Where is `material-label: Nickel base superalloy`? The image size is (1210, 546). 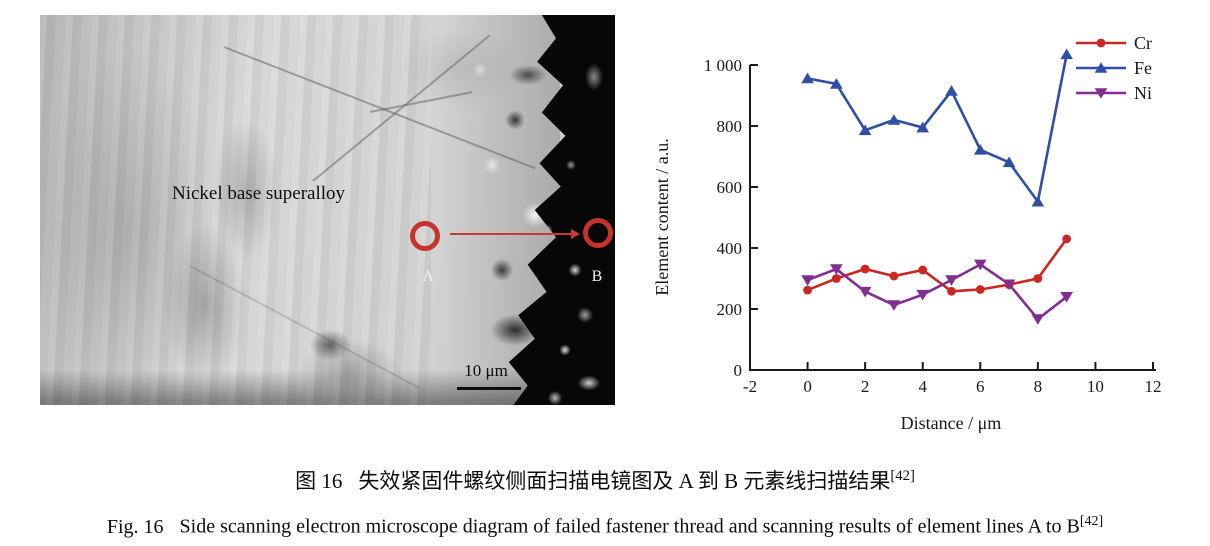 material-label: Nickel base superalloy is located at coordinates (259, 193).